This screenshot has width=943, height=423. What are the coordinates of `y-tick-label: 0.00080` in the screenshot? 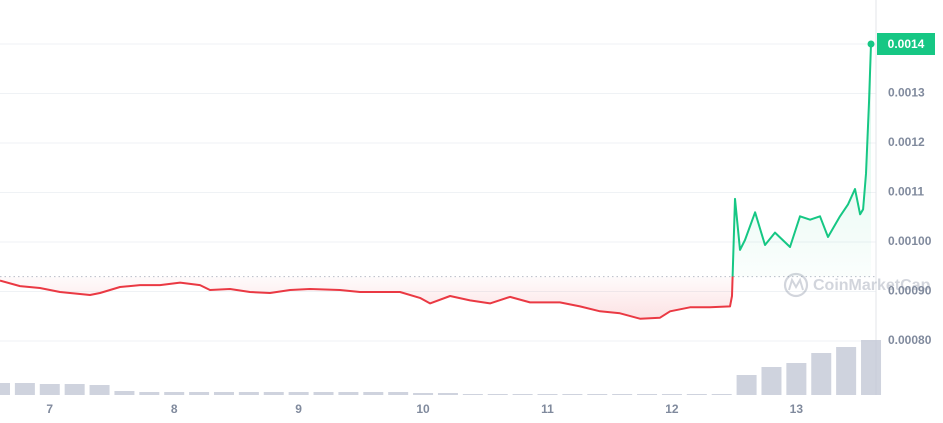 It's located at (910, 340).